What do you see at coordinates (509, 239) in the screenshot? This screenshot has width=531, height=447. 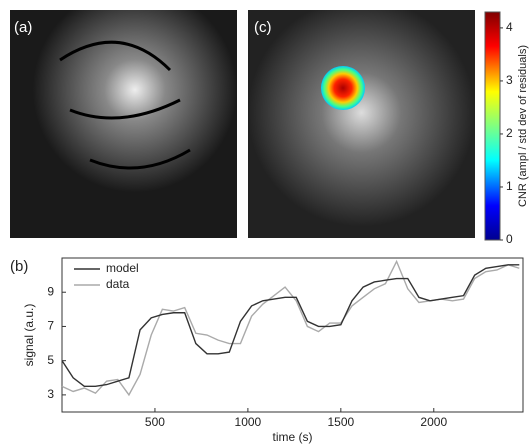 I see `colorbar-tick-label: 0` at bounding box center [509, 239].